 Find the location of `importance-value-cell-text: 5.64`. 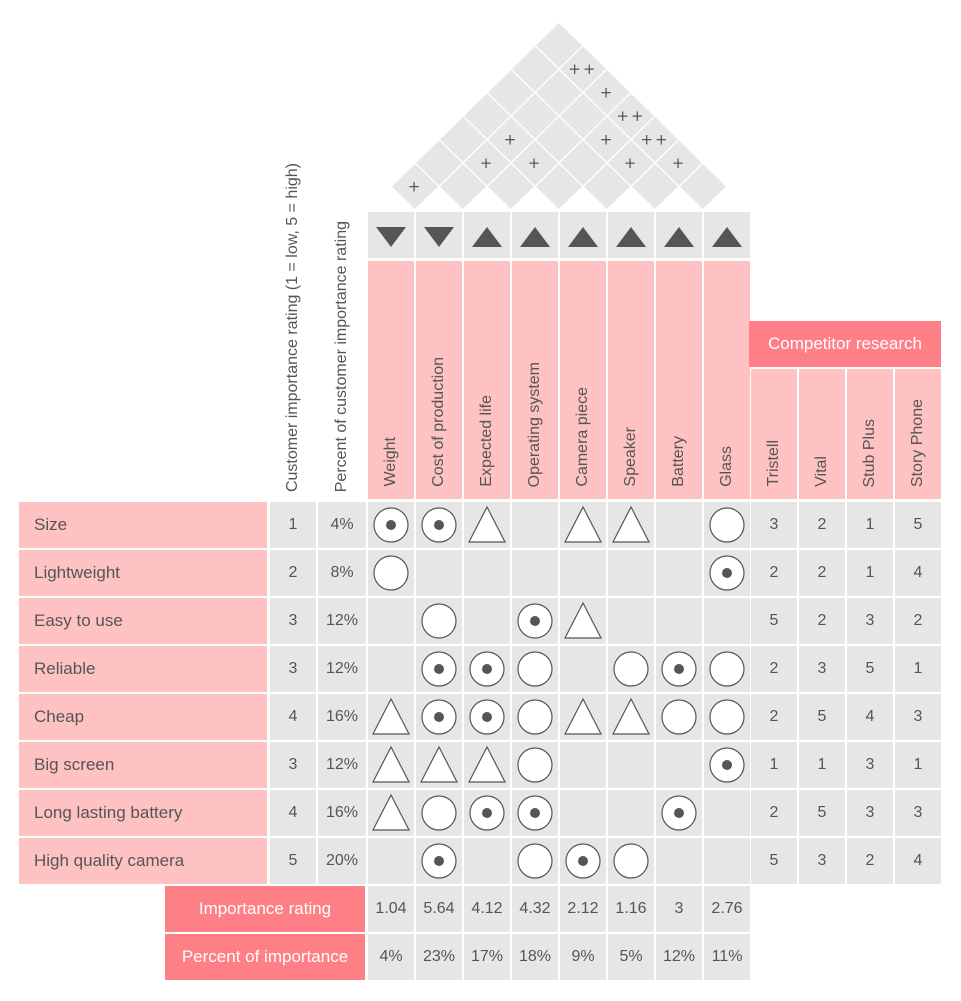

importance-value-cell-text: 5.64 is located at coordinates (439, 908).